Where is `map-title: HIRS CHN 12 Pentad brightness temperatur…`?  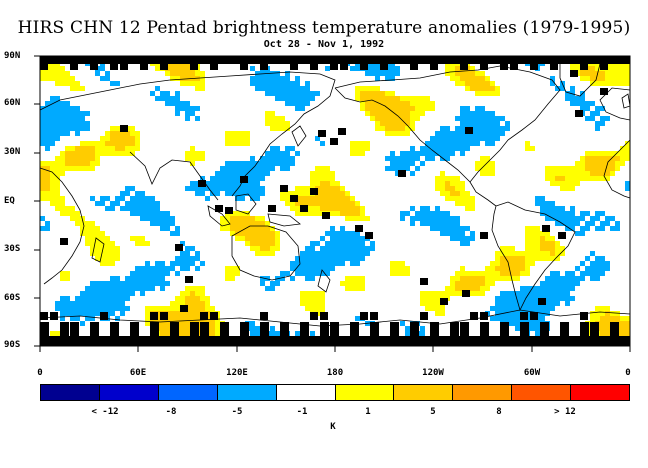 map-title: HIRS CHN 12 Pentad brightness temperatur… is located at coordinates (324, 28).